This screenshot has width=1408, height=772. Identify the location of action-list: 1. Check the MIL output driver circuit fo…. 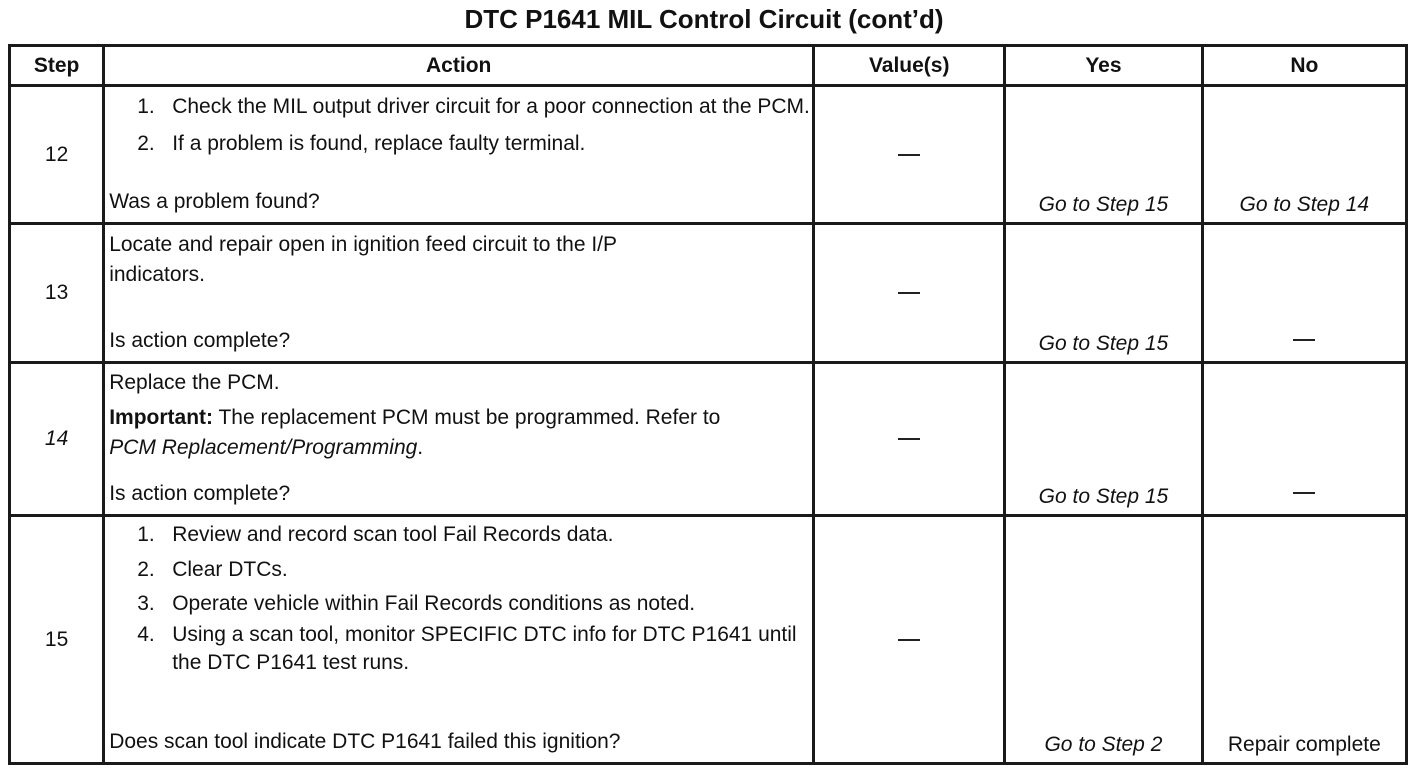
(458, 125).